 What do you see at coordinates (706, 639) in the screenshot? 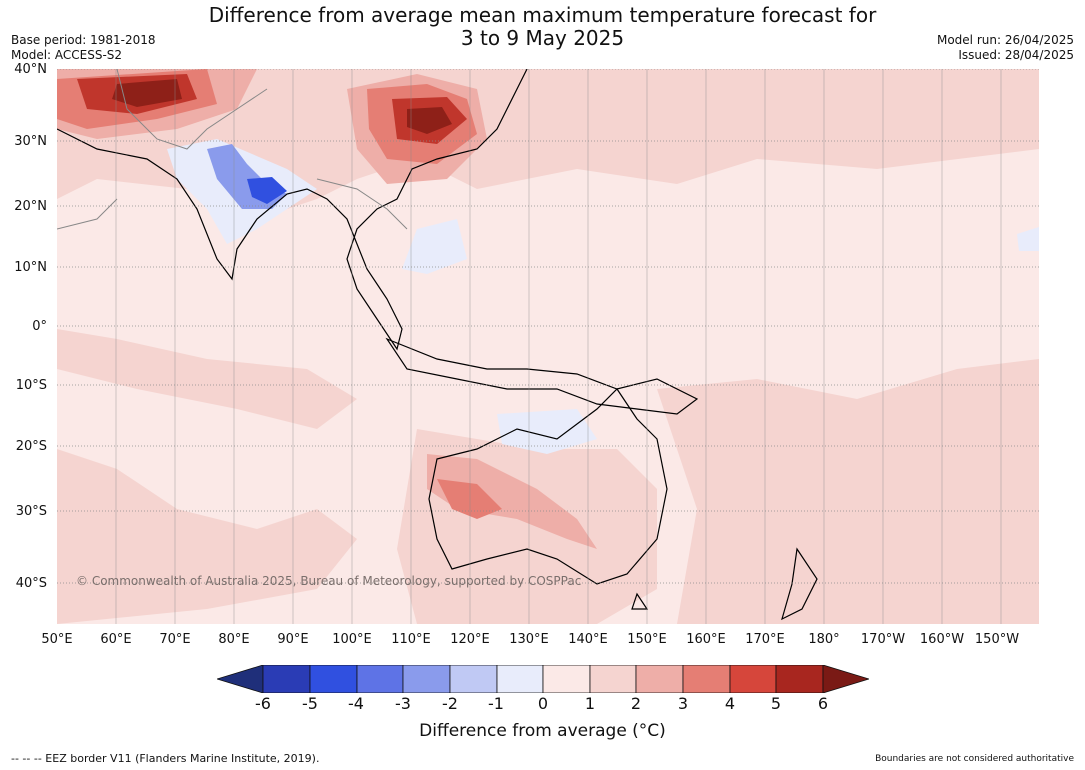
I see `lon-label: 160°E` at bounding box center [706, 639].